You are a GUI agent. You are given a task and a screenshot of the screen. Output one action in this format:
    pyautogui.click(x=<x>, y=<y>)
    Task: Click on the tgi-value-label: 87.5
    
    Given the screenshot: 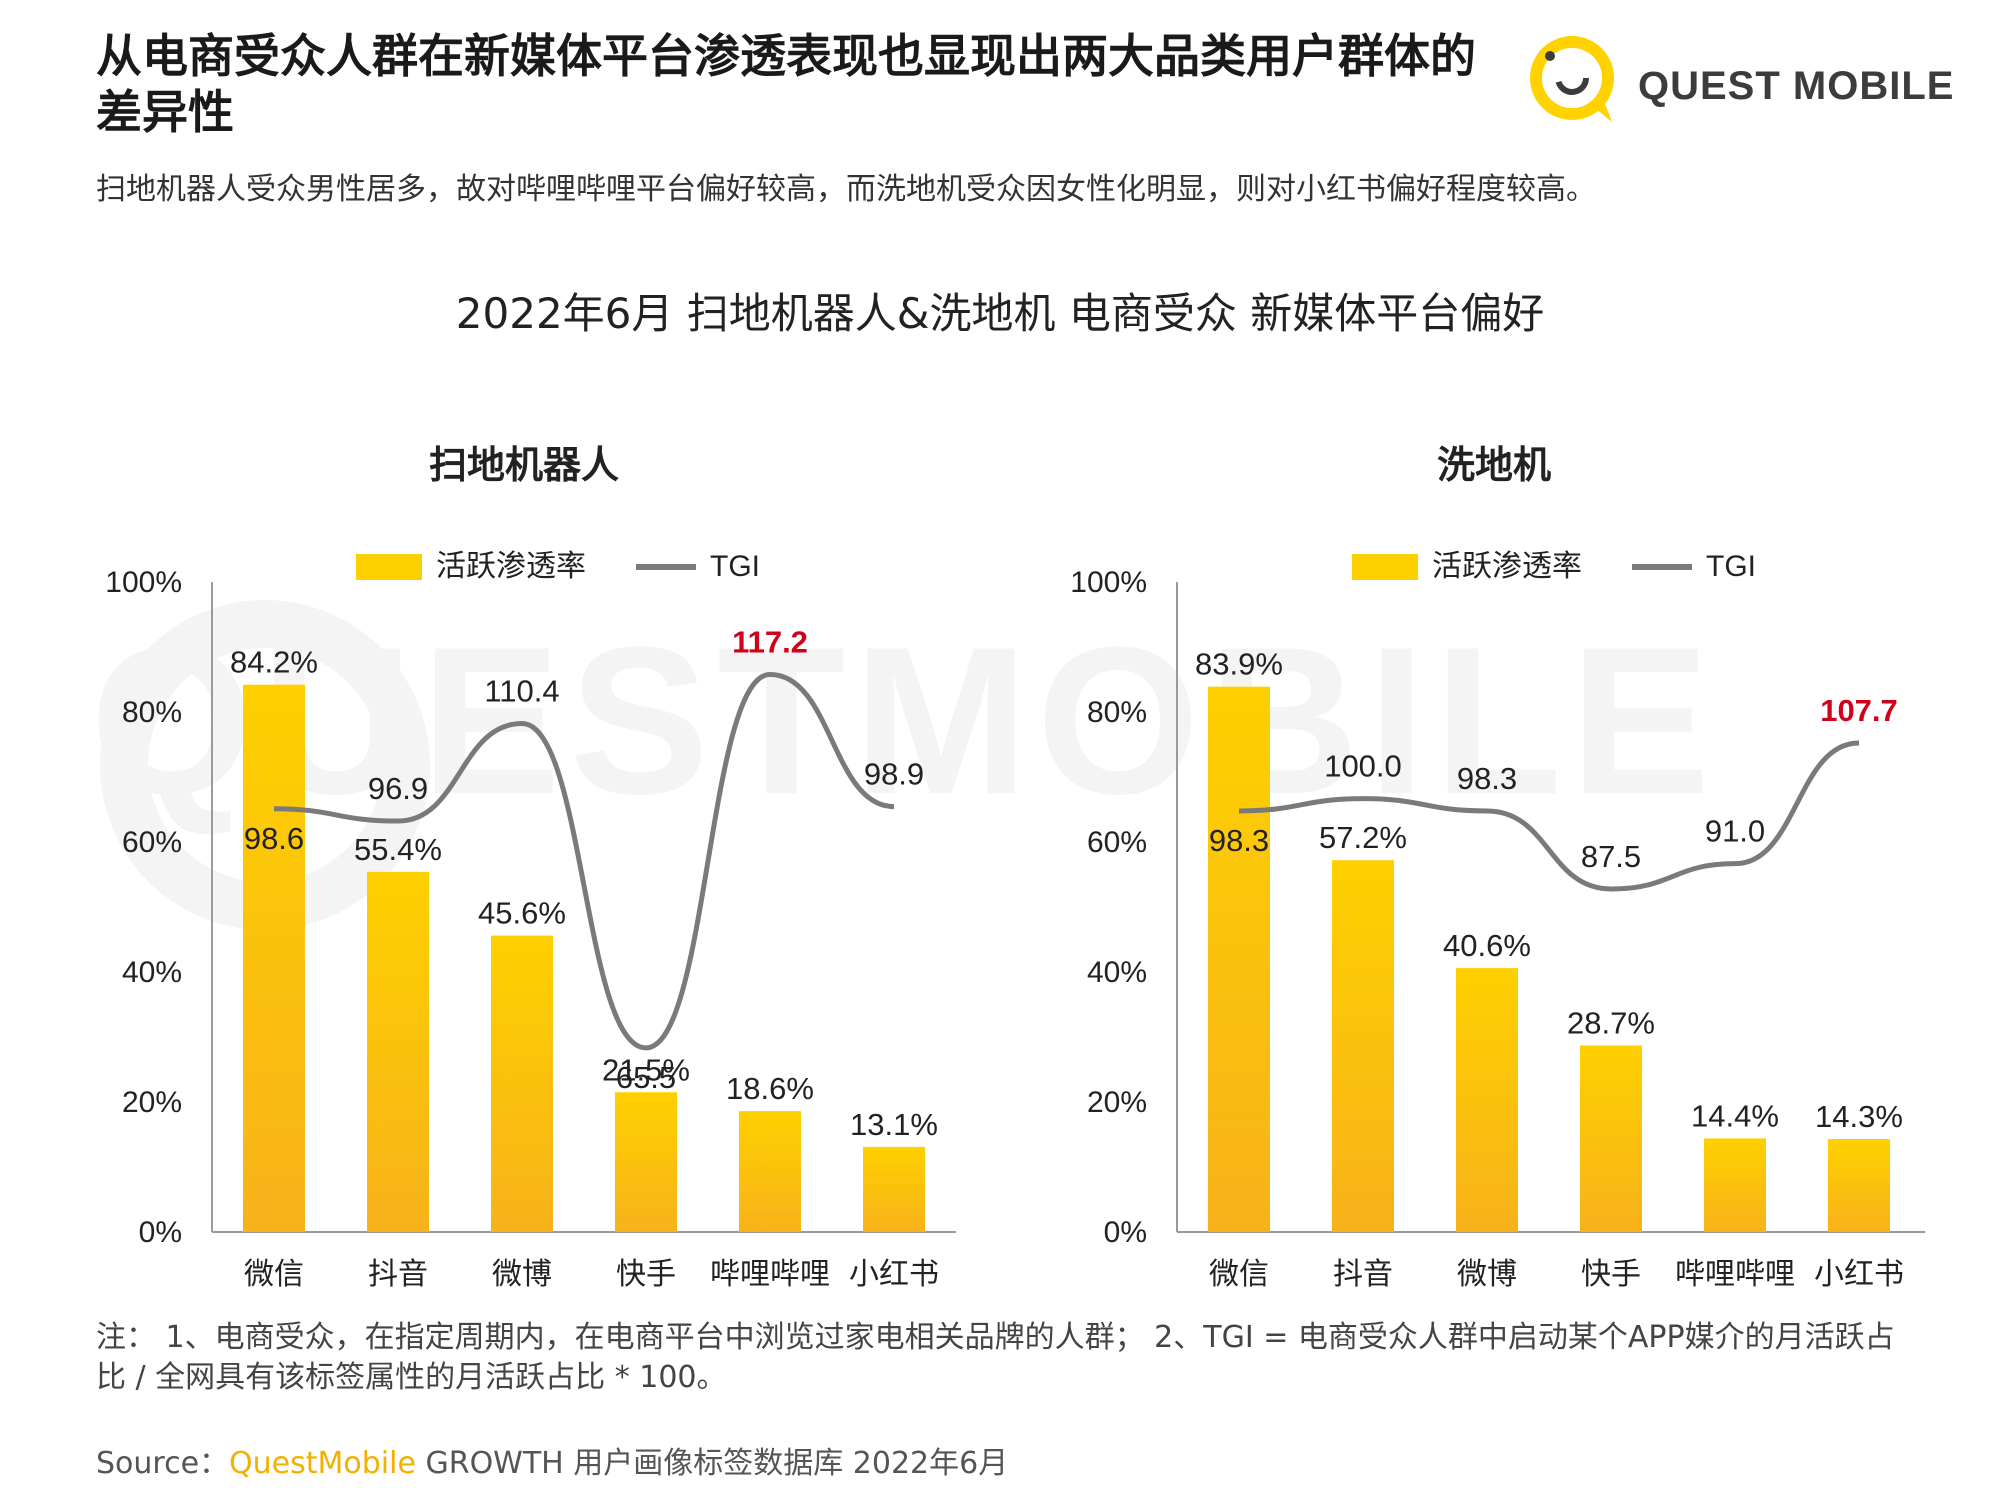 What is the action you would take?
    pyautogui.click(x=1611, y=856)
    